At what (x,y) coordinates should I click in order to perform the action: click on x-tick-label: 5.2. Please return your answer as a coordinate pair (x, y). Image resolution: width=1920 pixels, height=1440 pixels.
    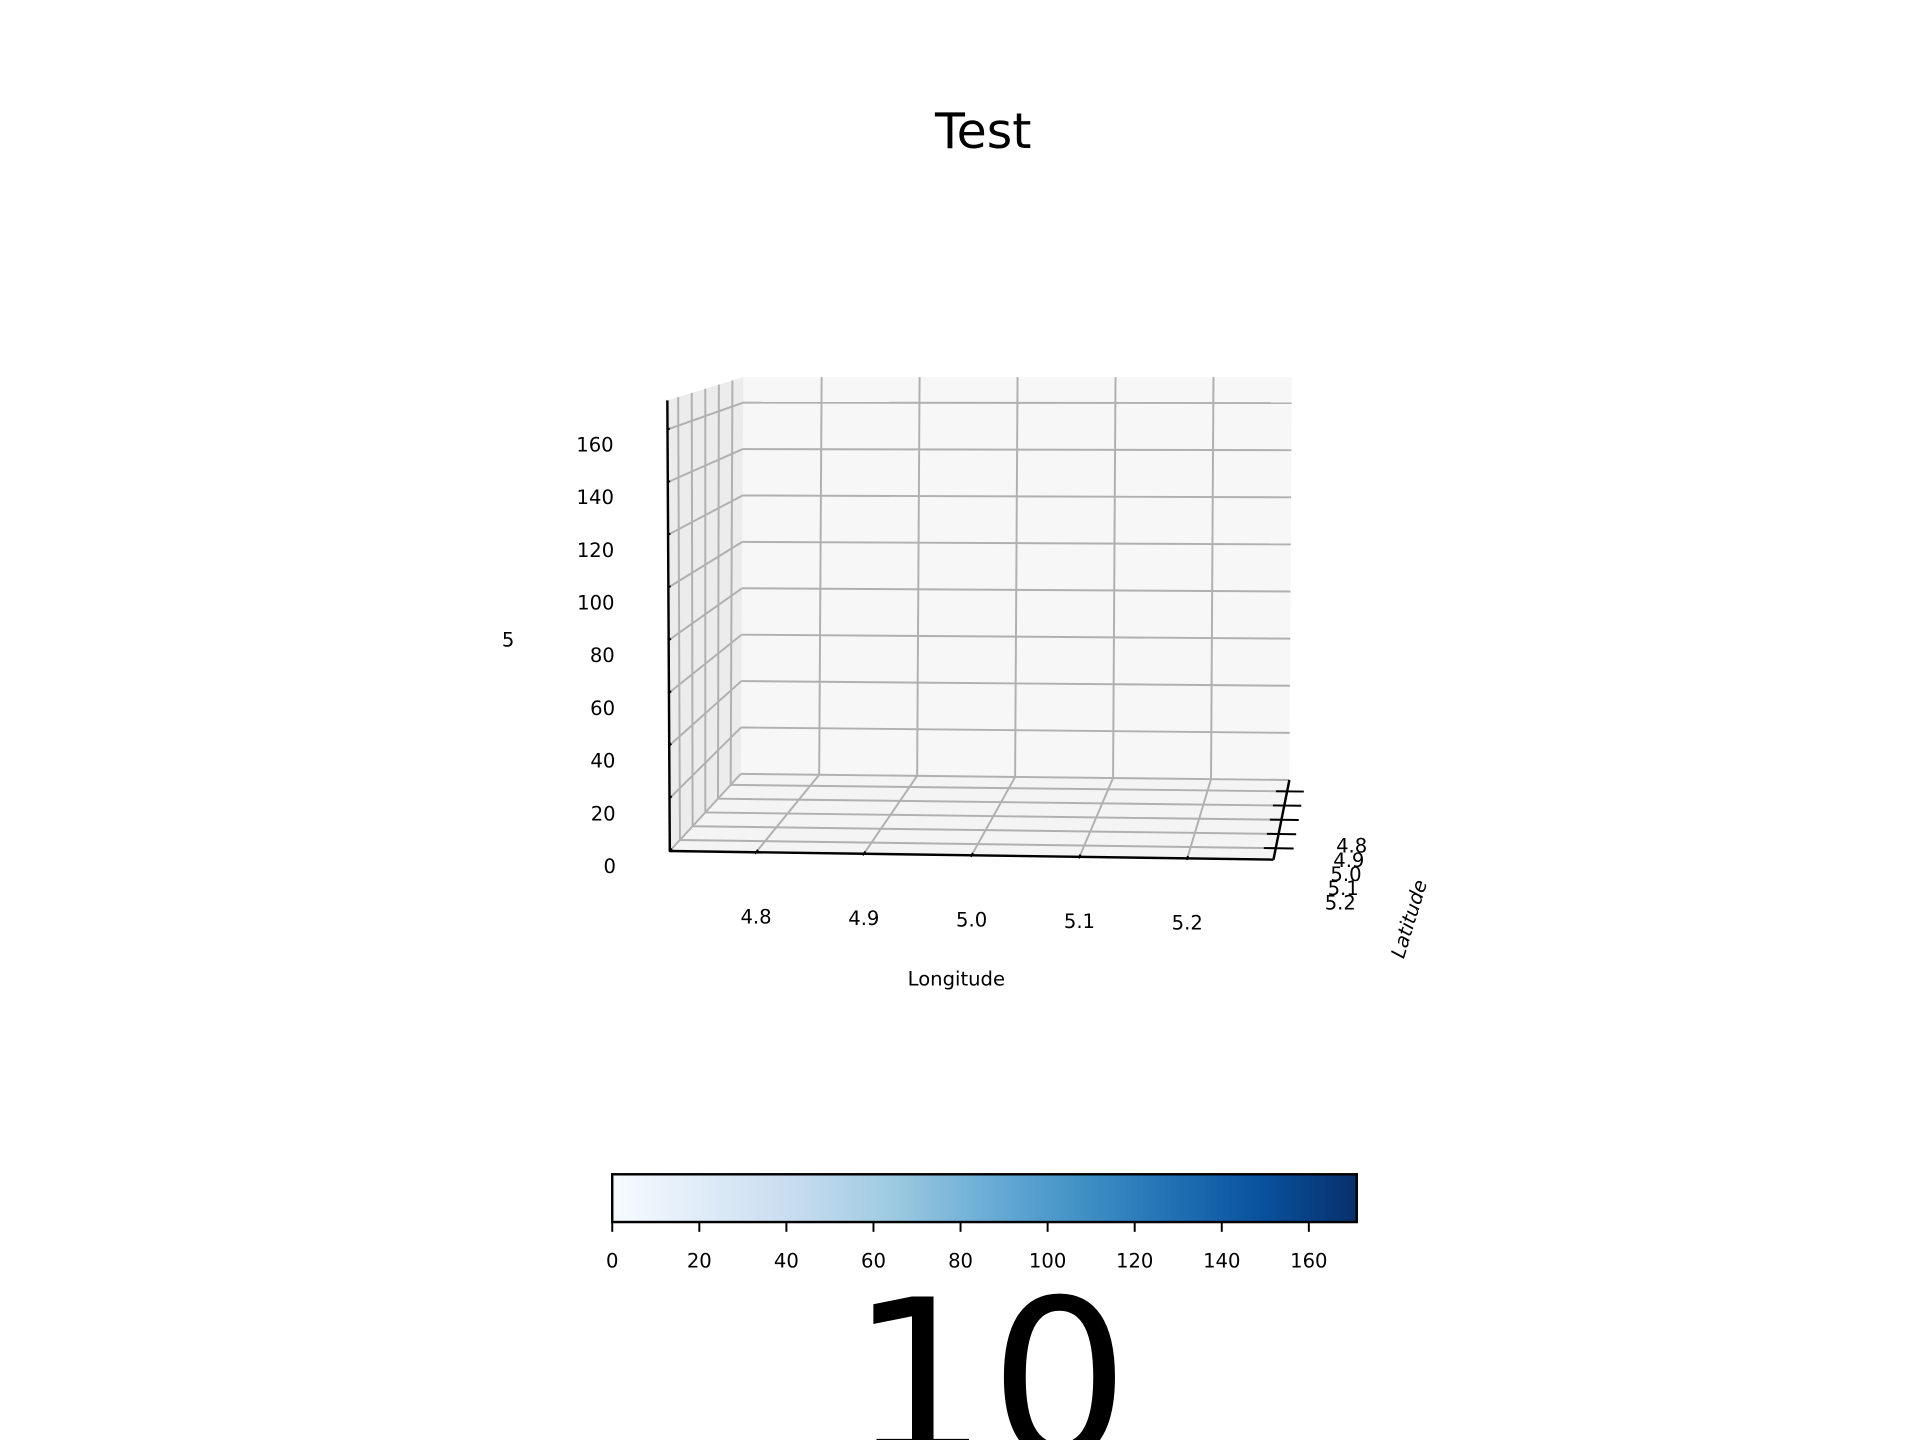
    Looking at the image, I should click on (1187, 922).